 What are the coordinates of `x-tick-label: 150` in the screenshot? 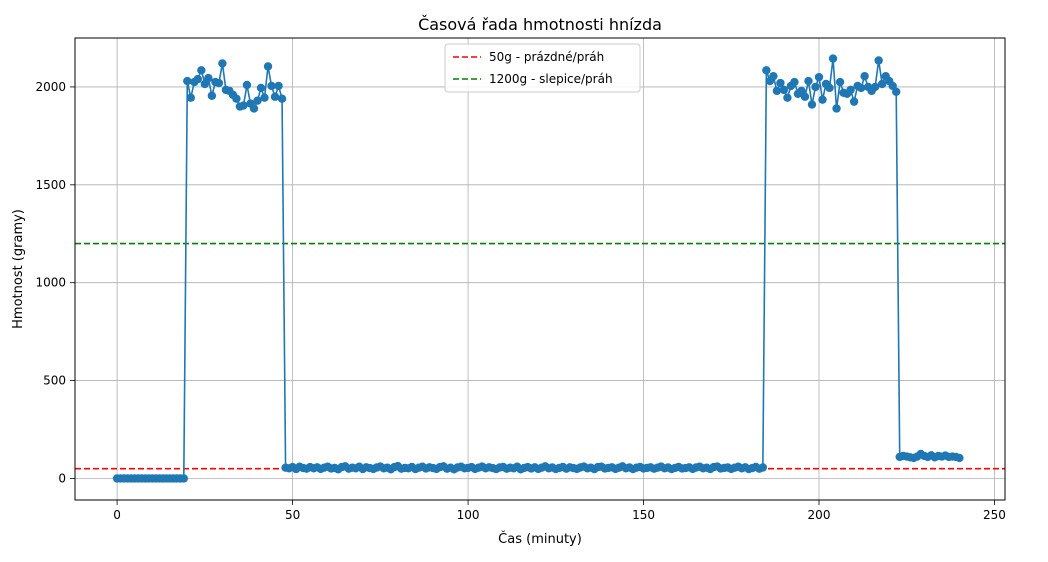 It's located at (643, 515).